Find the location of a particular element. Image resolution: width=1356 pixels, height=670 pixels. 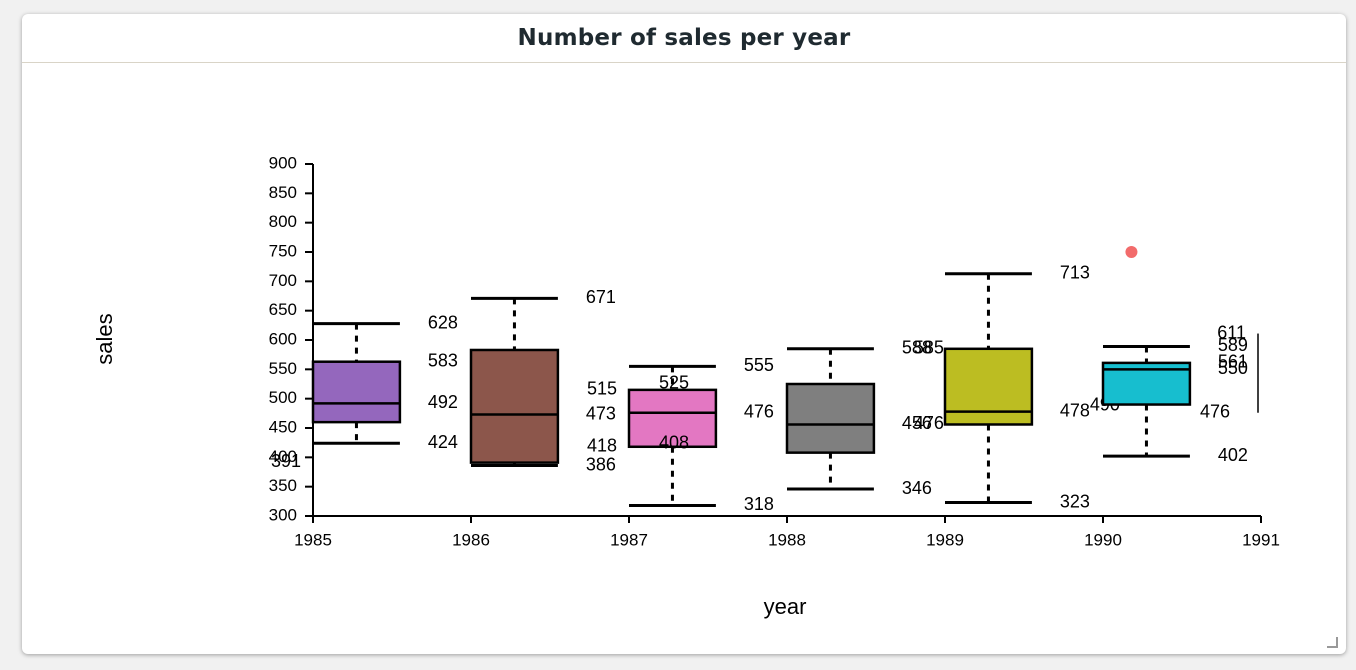

range-label-high: 611 is located at coordinates (1231, 332).